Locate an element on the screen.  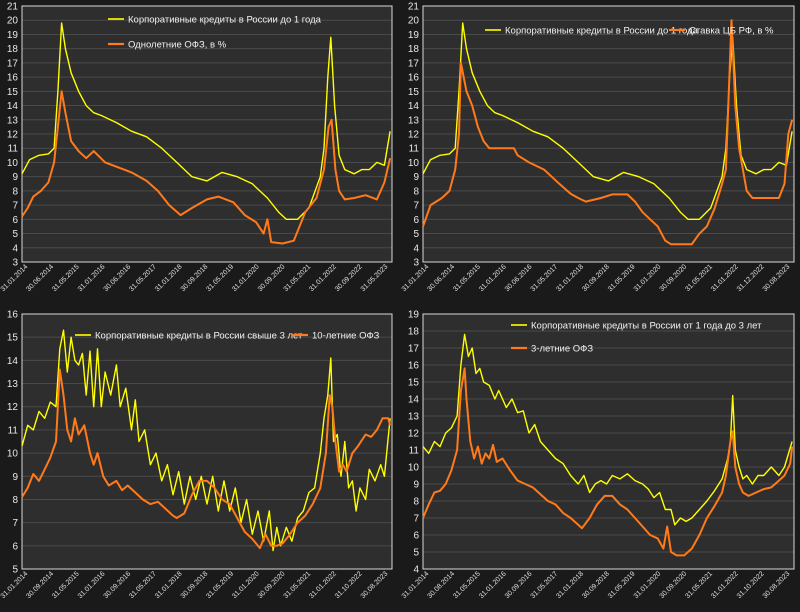
x-tick-label: 31.05.2023 is located at coordinates (375, 278).